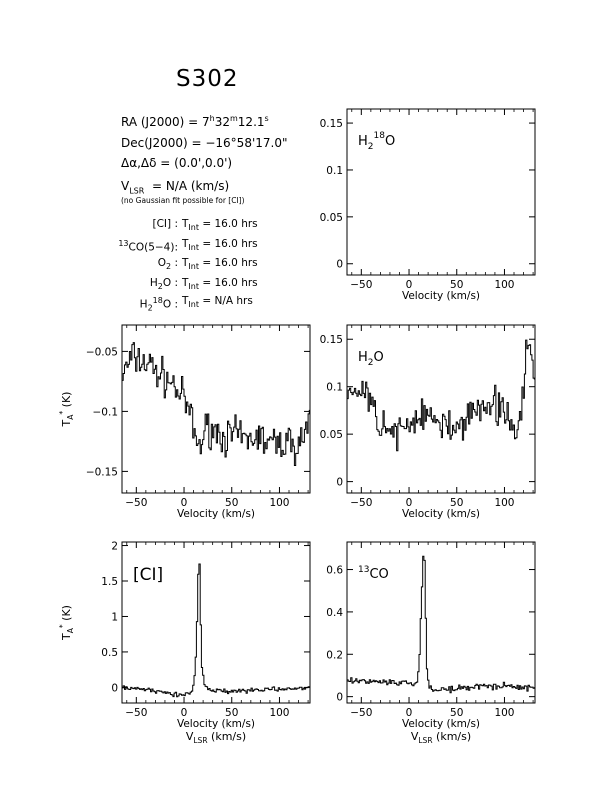 This screenshot has height=792, width=612. What do you see at coordinates (190, 186) in the screenshot?
I see `vlsr-value: = N/A (km/s)` at bounding box center [190, 186].